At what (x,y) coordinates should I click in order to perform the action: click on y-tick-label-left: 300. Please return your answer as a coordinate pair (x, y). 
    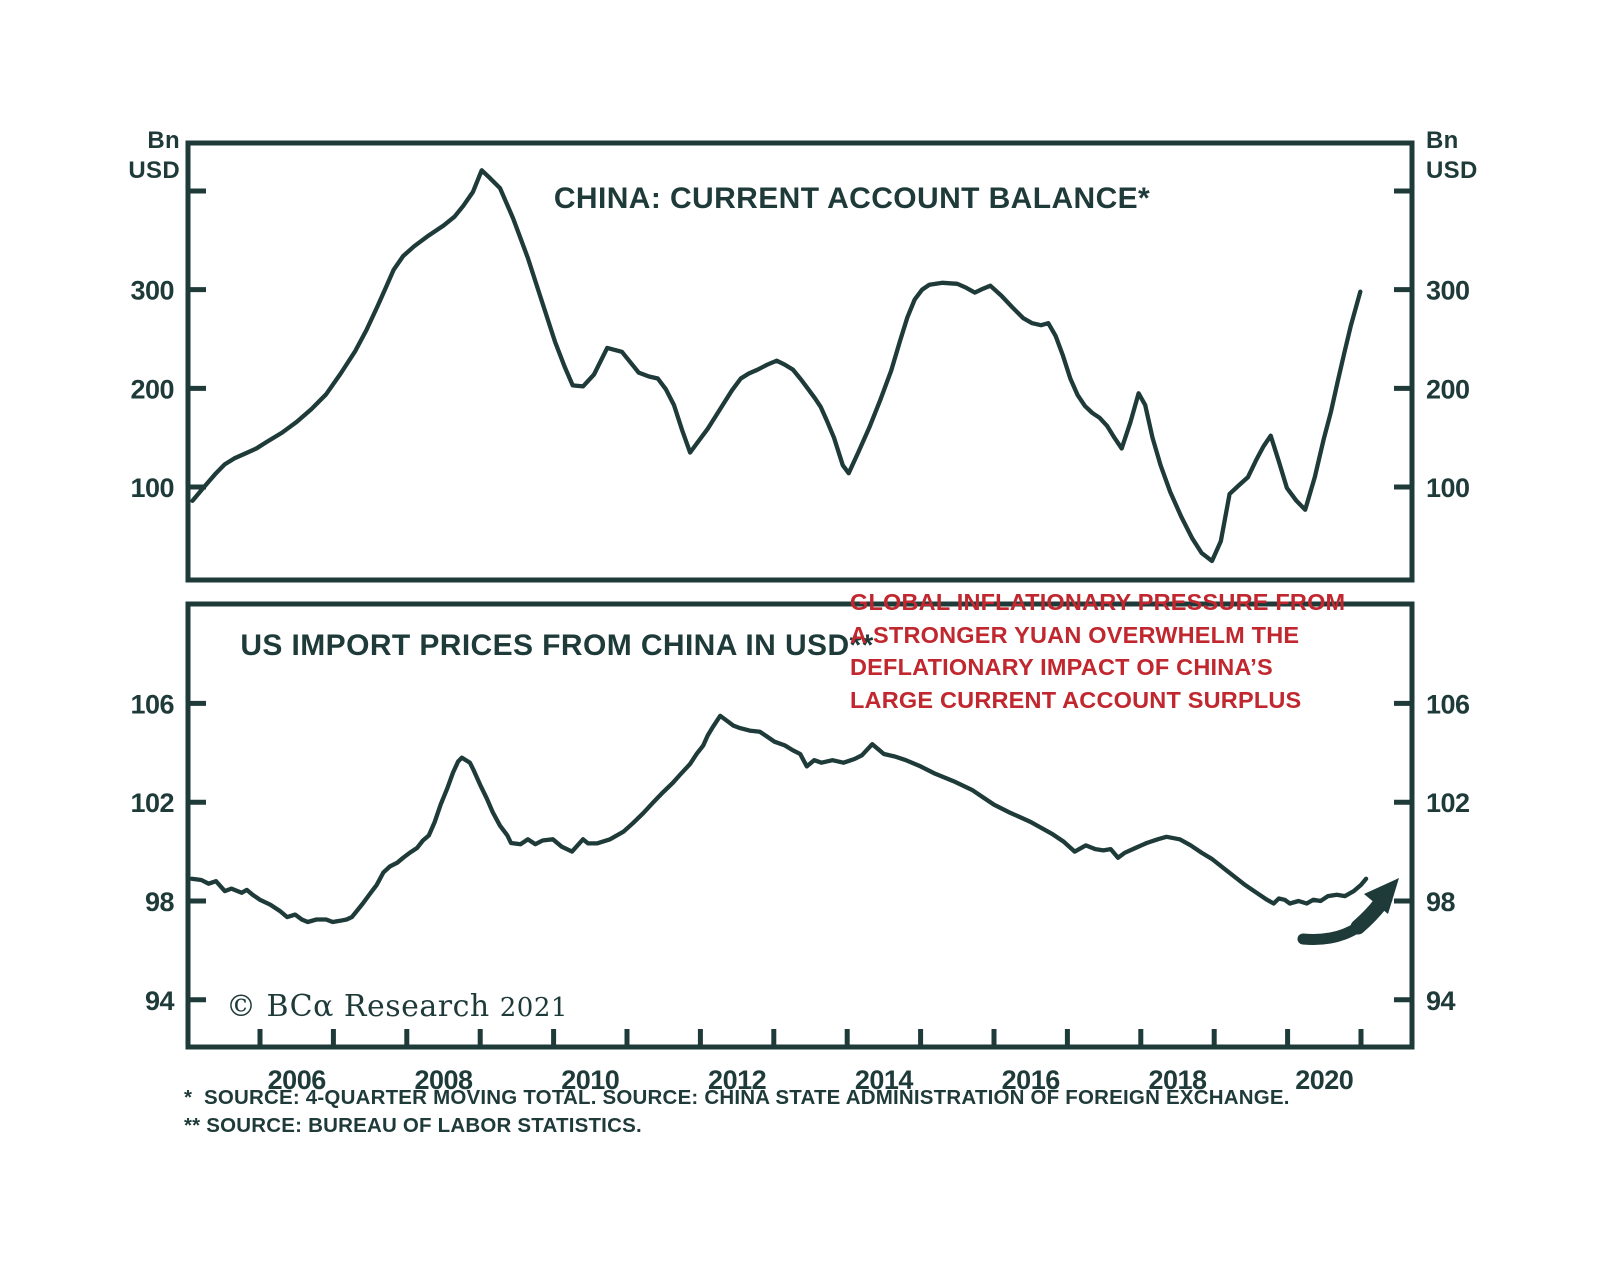
    Looking at the image, I should click on (152, 291).